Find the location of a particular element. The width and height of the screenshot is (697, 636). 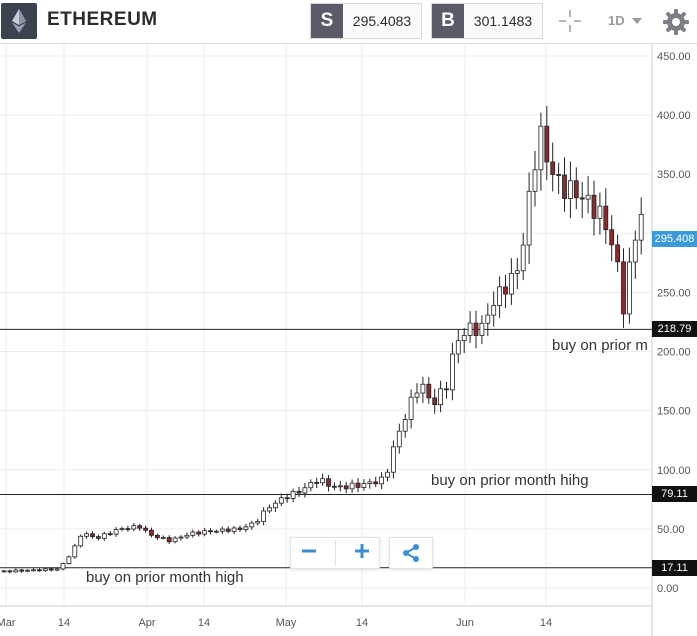

y-tick-label: 100.00 is located at coordinates (674, 471).